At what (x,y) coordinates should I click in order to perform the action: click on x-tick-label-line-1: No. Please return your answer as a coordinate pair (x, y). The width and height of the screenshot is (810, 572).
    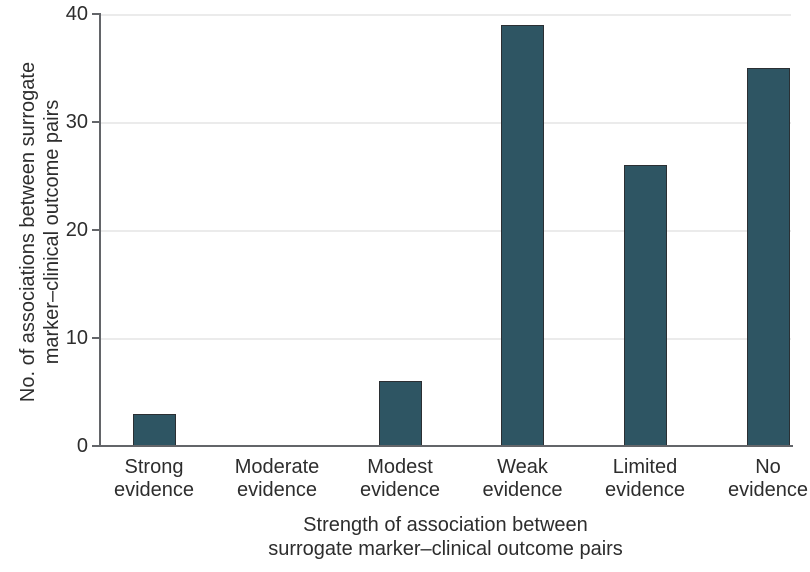
    Looking at the image, I should click on (768, 467).